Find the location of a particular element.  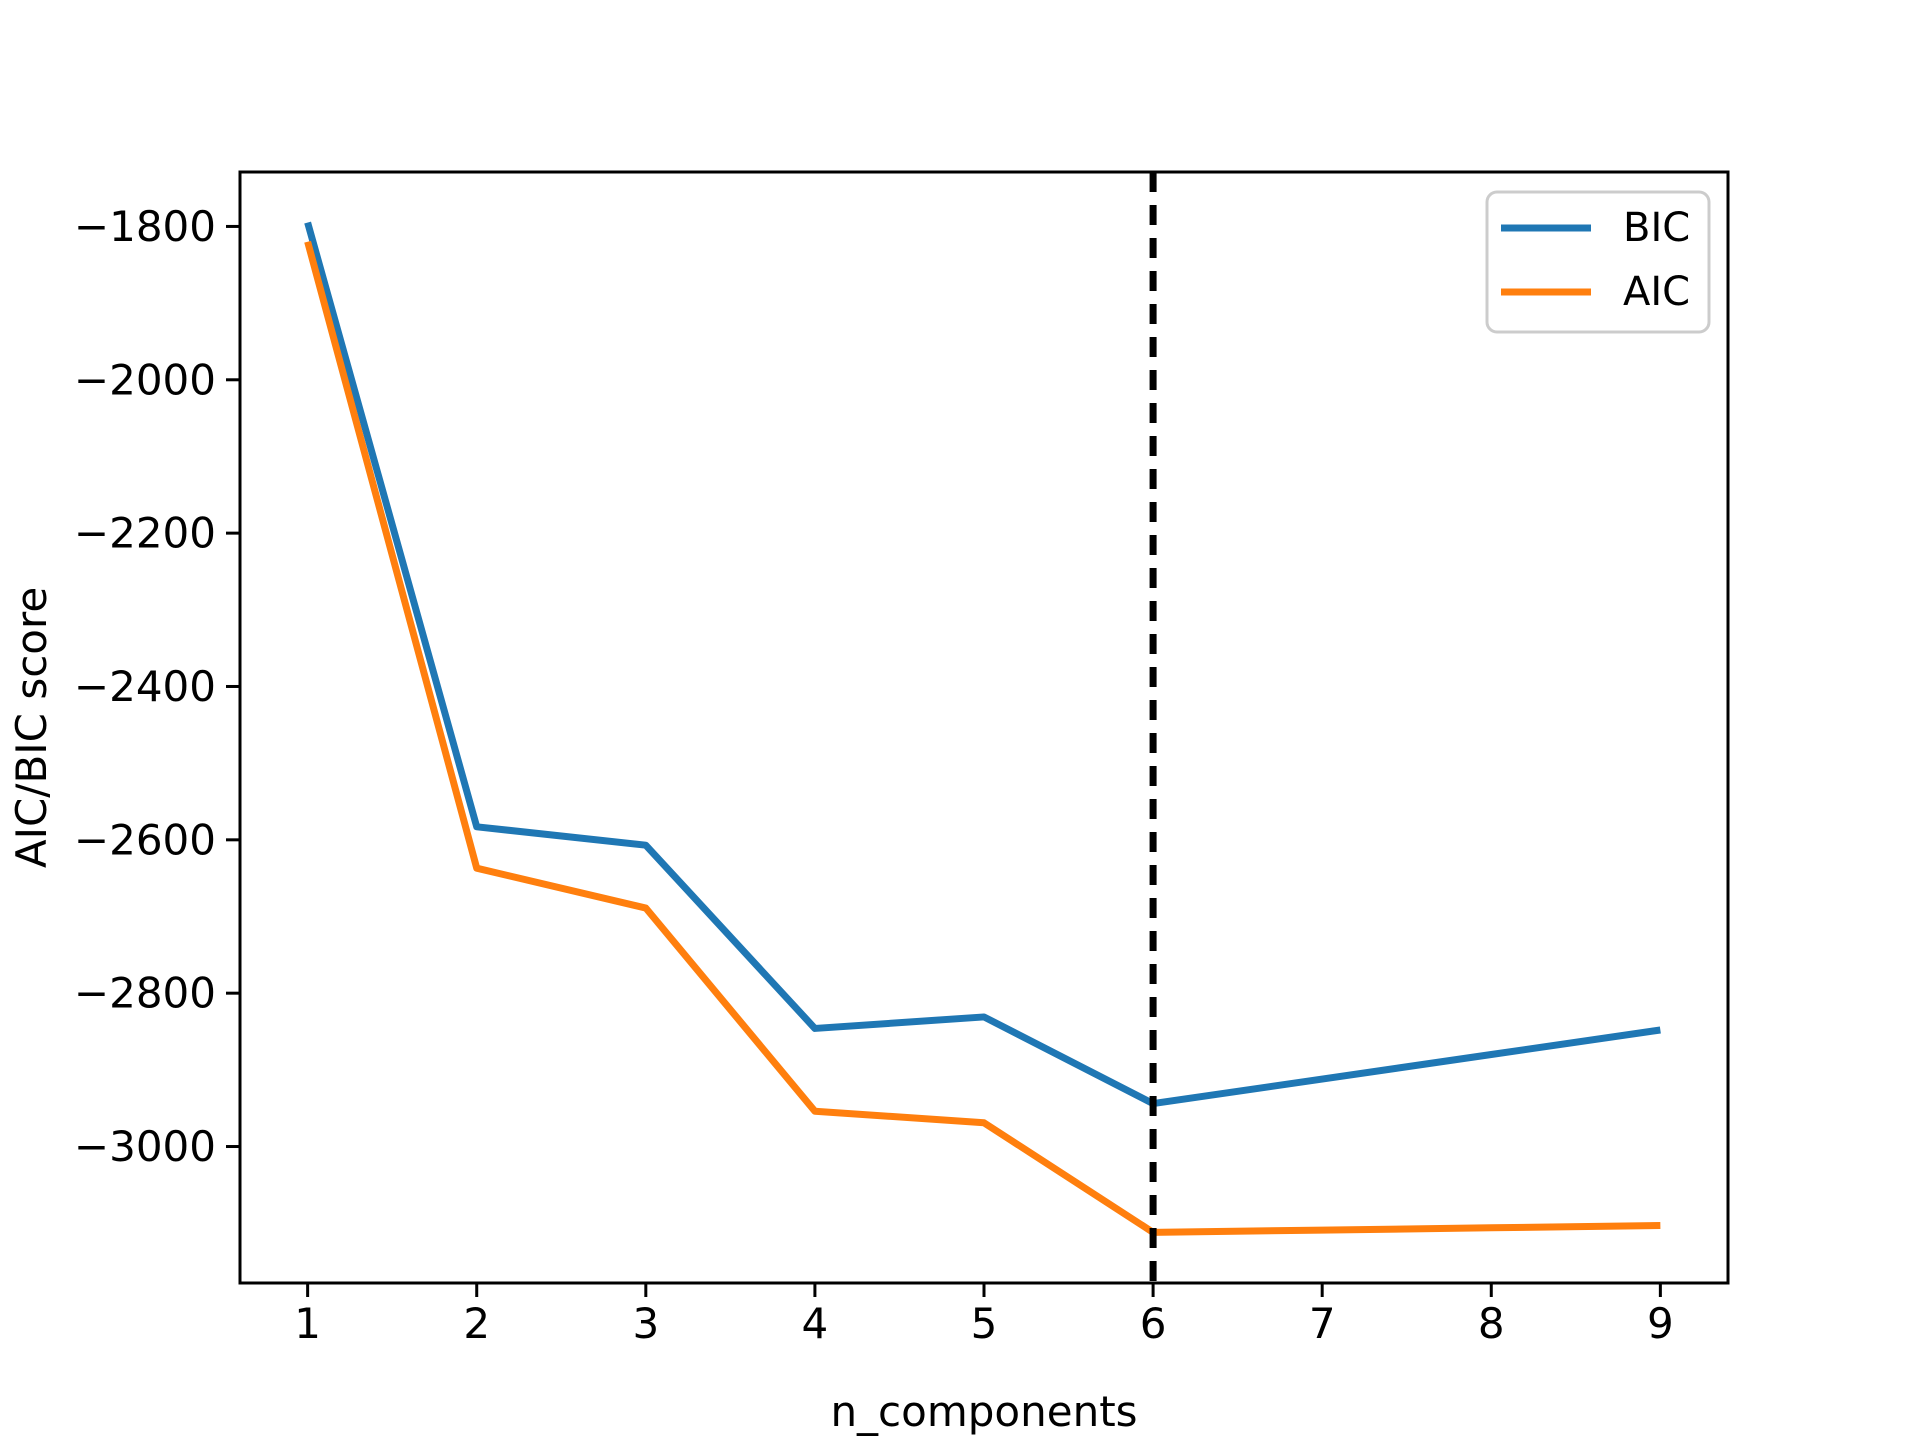

x-axis-tick-label: 8 is located at coordinates (1491, 1323).